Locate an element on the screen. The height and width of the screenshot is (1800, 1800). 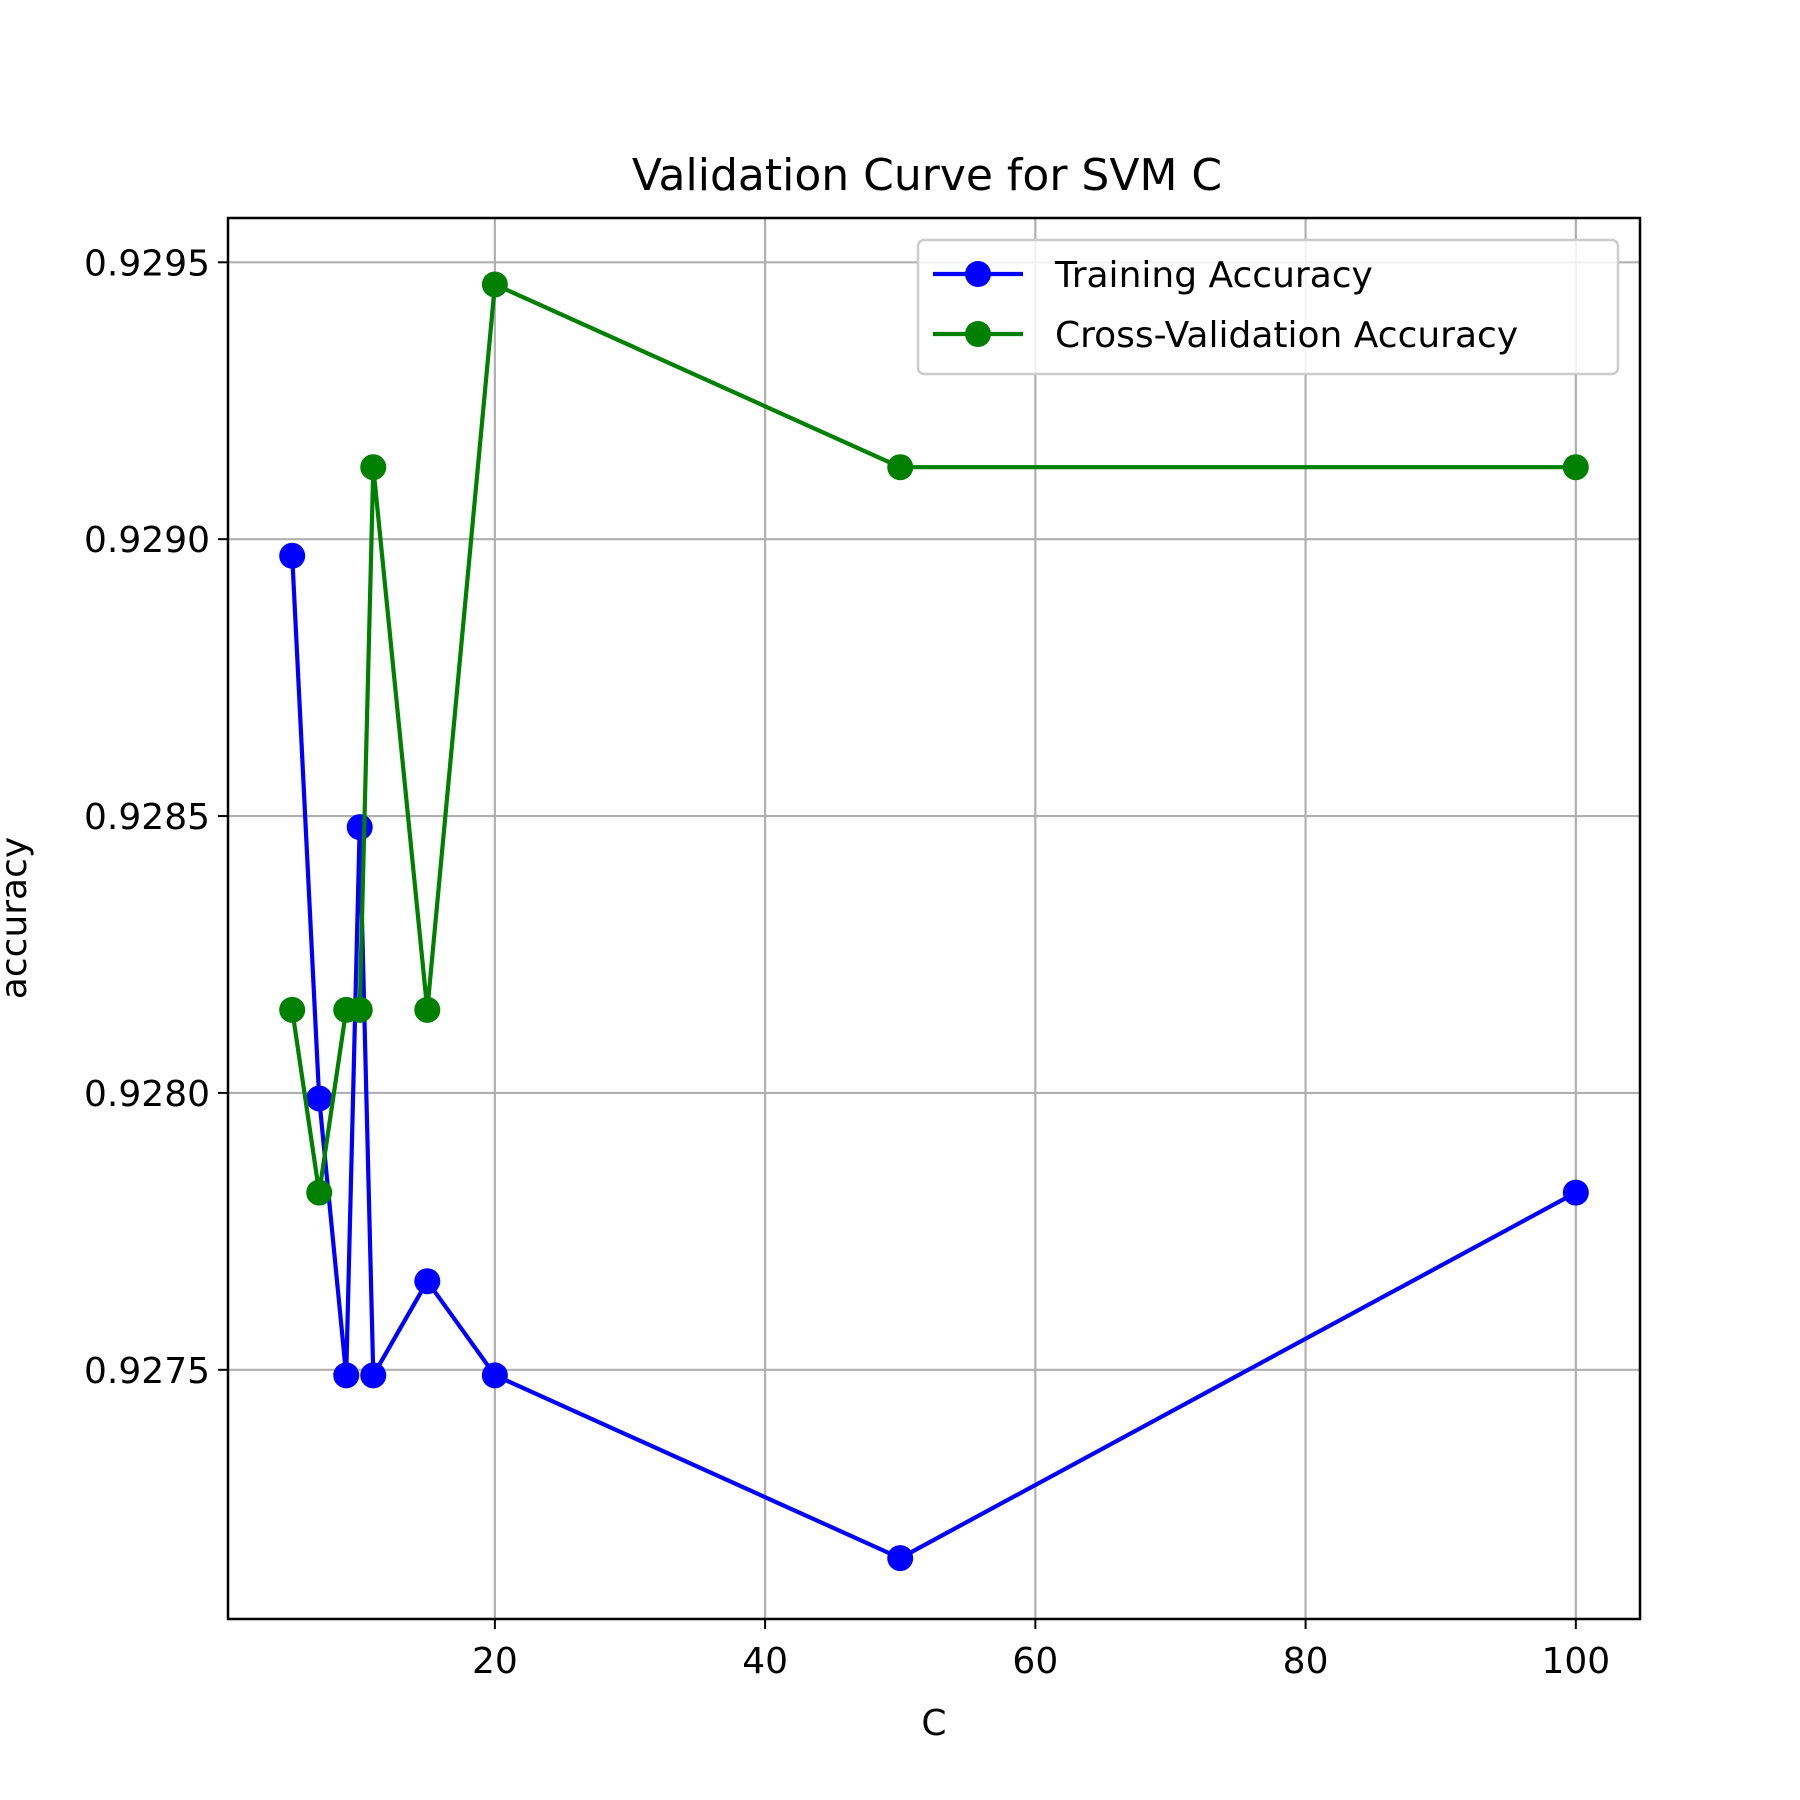
x-tick-label: 60 is located at coordinates (1035, 1661).